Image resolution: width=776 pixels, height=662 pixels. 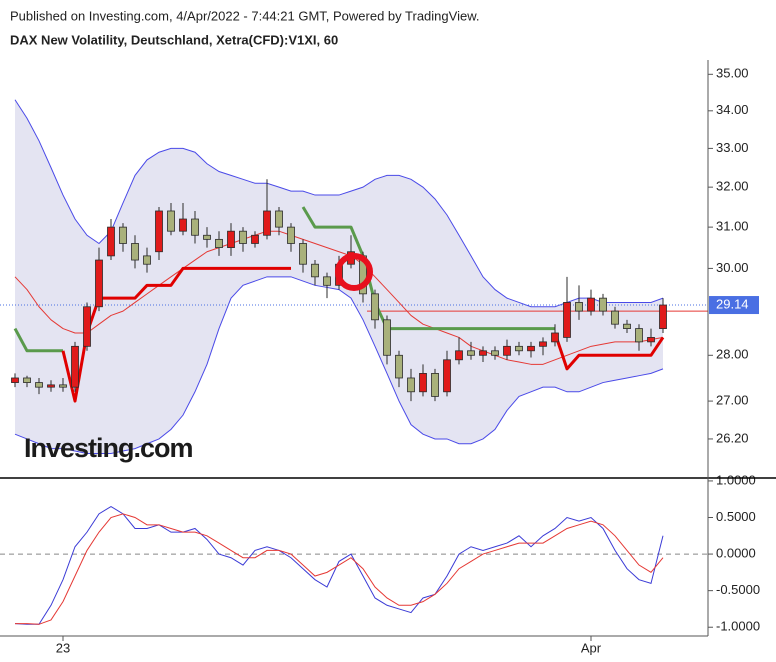 I want to click on y-tick-label: 35.00, so click(x=732, y=73).